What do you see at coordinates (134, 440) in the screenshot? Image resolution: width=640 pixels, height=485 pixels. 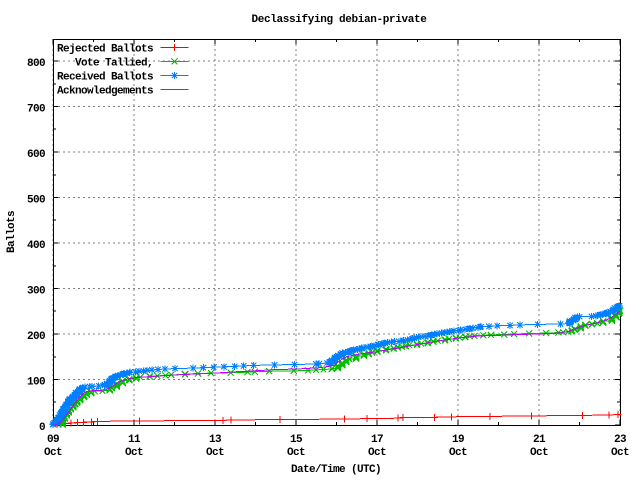 I see `svg-text: 11` at bounding box center [134, 440].